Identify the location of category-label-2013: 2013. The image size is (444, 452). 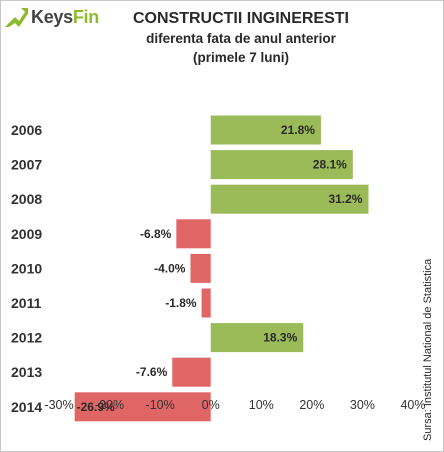
(26, 372).